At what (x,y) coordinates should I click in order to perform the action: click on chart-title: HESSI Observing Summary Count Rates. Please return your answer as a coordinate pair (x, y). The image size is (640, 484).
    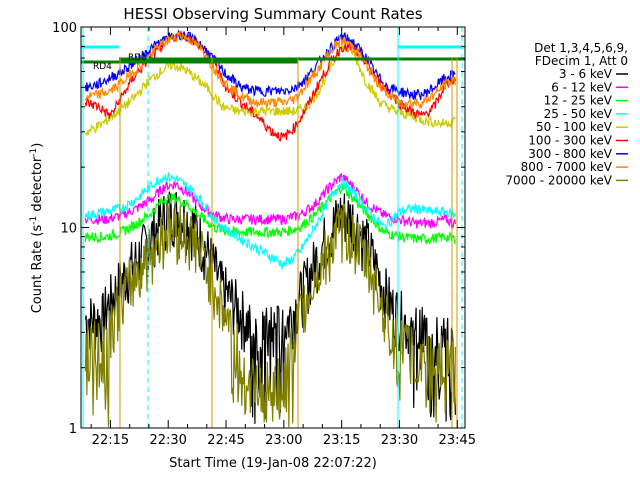
    Looking at the image, I should click on (272, 14).